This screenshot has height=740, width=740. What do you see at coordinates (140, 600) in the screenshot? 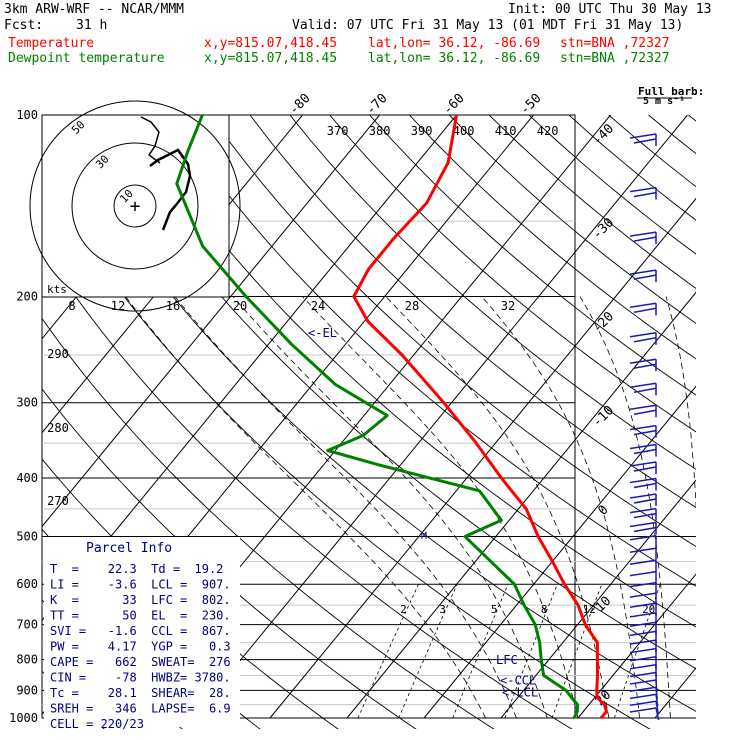
I see `parcel-row: K = 33 LFC = 802.` at bounding box center [140, 600].